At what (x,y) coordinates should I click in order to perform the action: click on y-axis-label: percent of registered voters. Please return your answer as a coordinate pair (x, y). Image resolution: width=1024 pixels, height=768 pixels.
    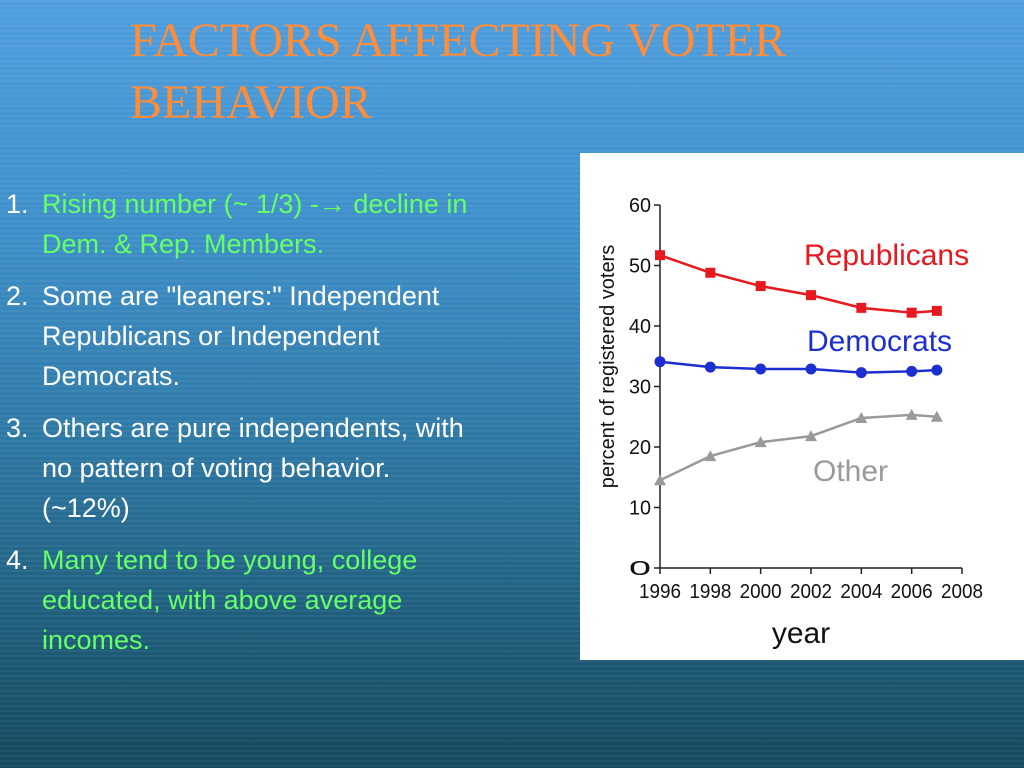
    Looking at the image, I should click on (608, 366).